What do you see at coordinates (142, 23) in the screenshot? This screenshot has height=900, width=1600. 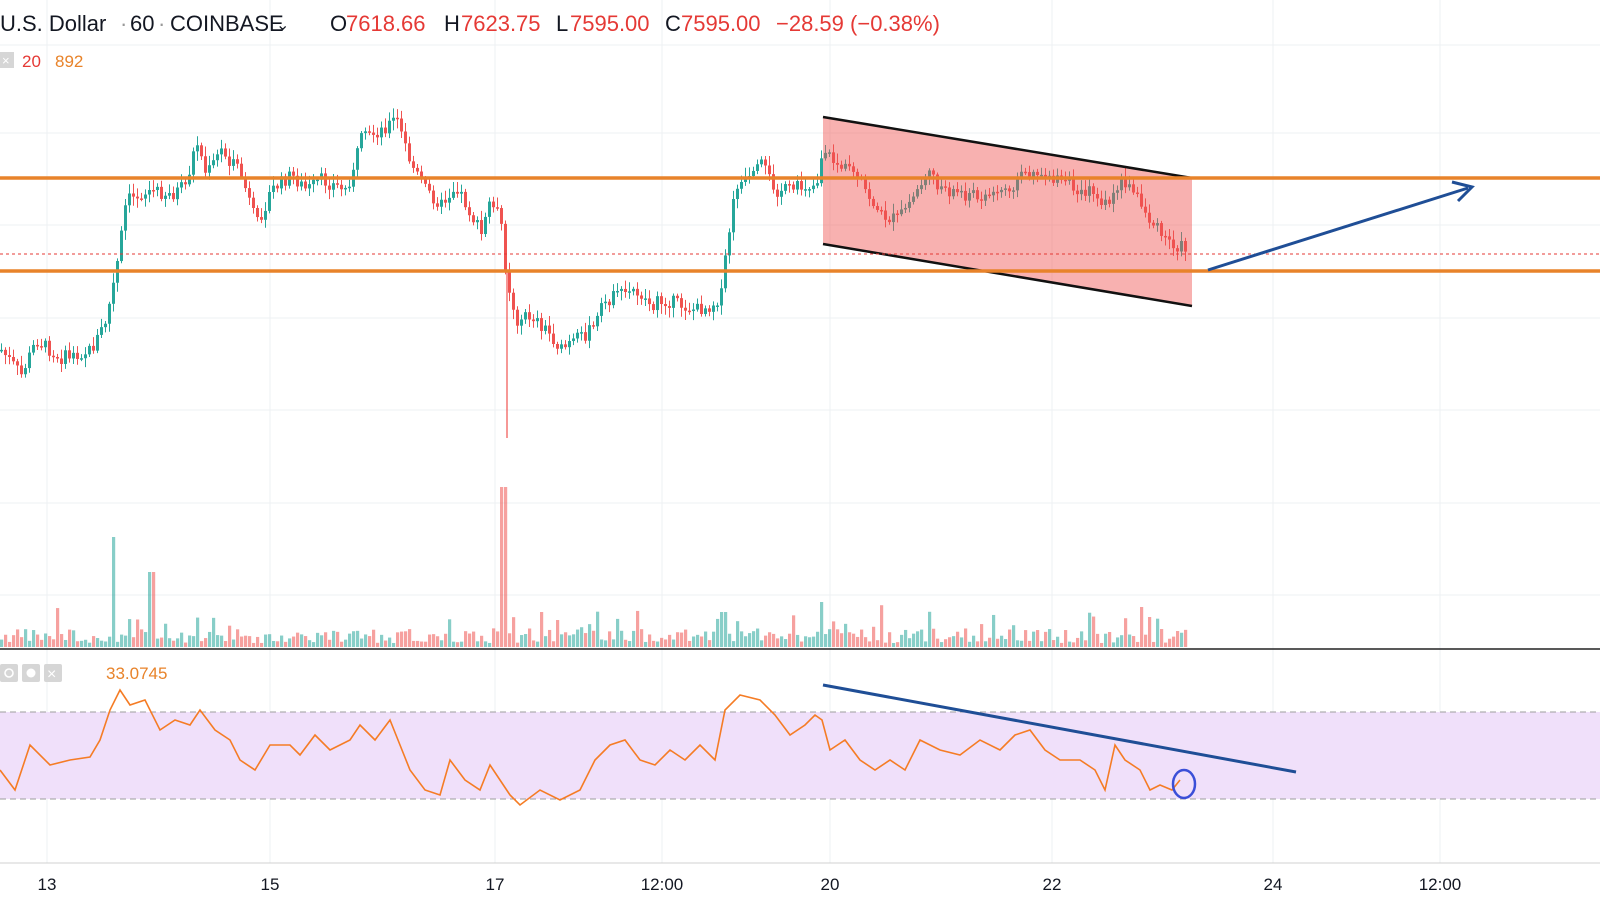 I see `interval-label: 60` at bounding box center [142, 23].